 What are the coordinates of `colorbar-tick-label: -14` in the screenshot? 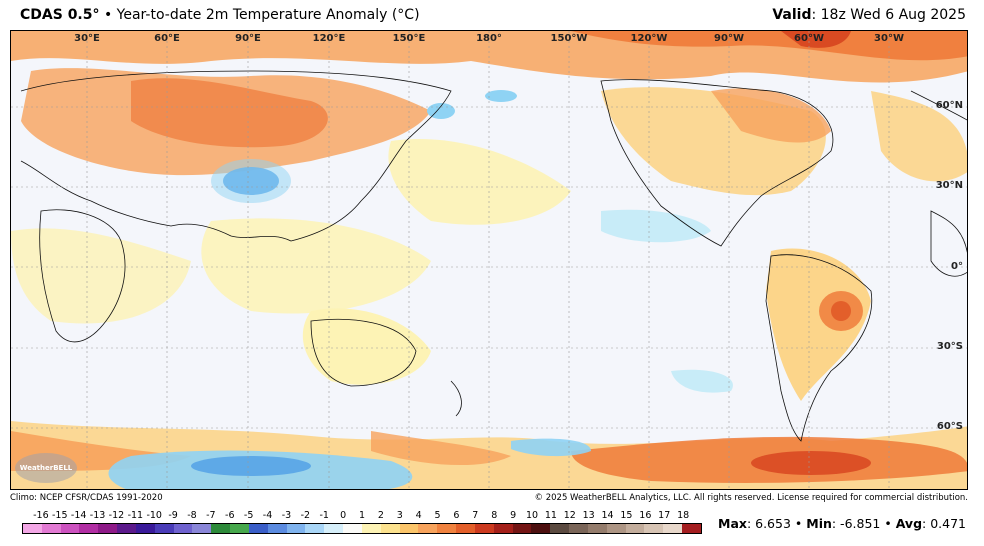 It's located at (78, 515).